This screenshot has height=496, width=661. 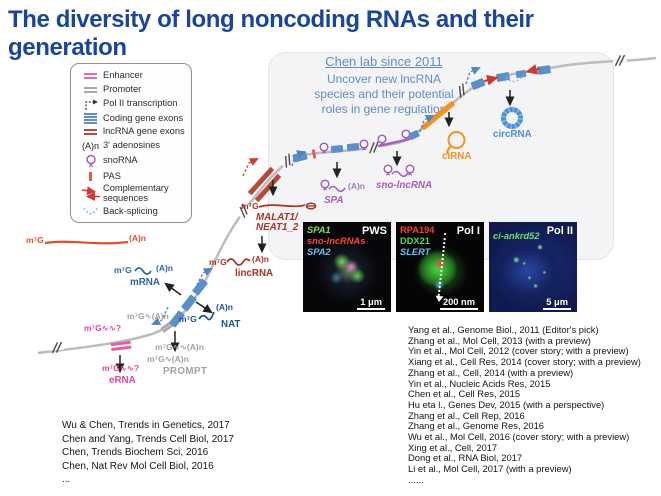 I want to click on back-splicing-icon, so click(x=90, y=211).